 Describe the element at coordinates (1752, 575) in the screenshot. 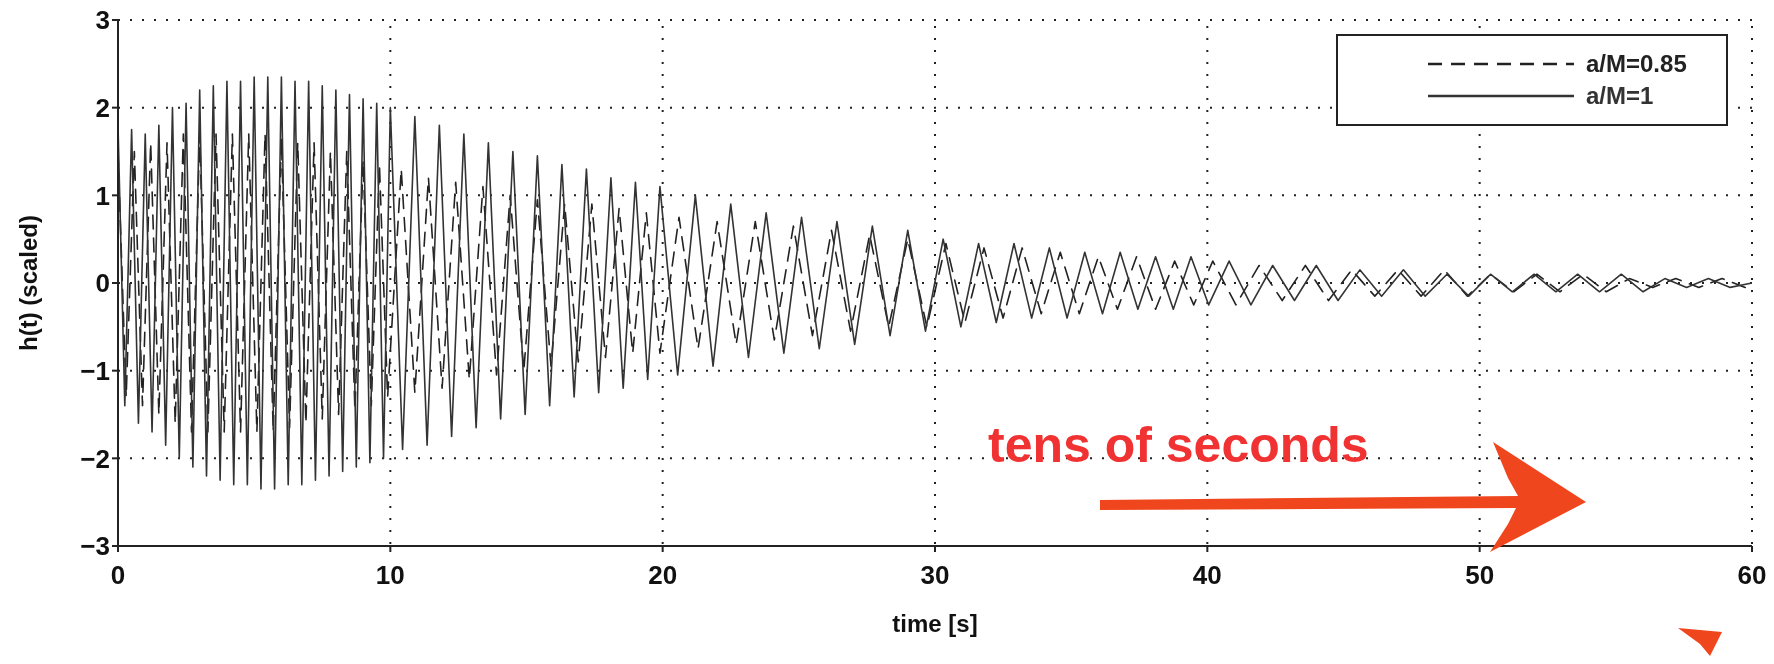

I see `x-tick-label: 60` at that location.